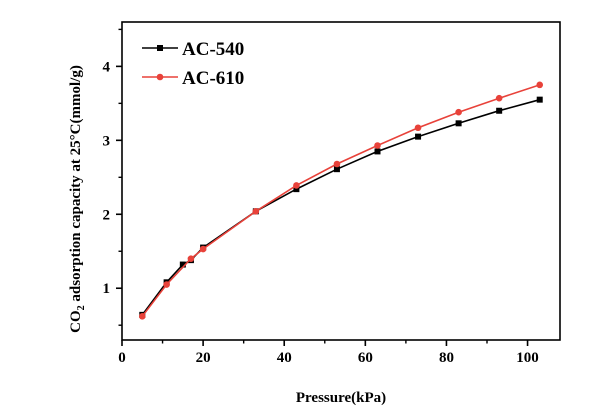  What do you see at coordinates (160, 48) in the screenshot?
I see `legend-marker-square` at bounding box center [160, 48].